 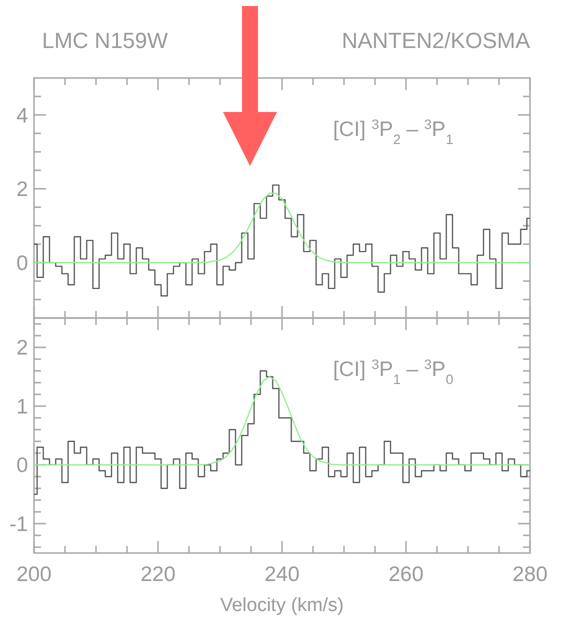 I want to click on x-axis-title: Velocity (km/s), so click(x=282, y=605).